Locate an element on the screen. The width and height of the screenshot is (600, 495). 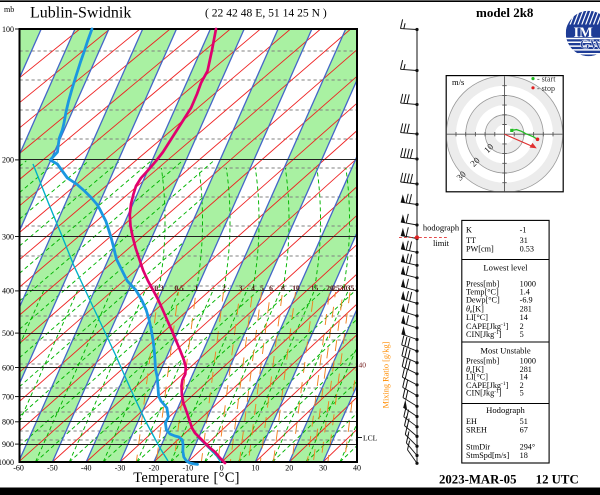
svg-text: 0 is located at coordinates (222, 468).